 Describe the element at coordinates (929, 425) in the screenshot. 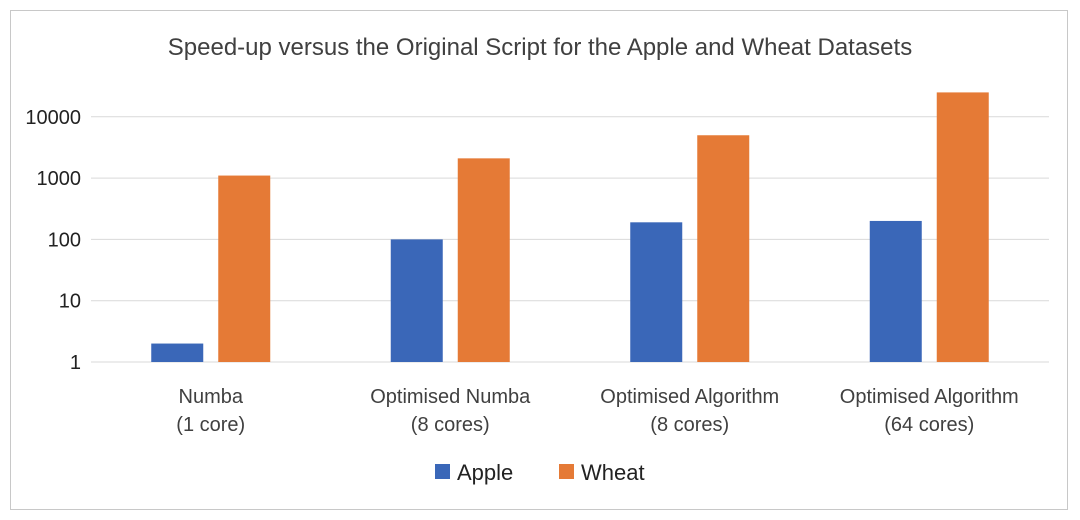

I see `x-tick-label: (64 cores)` at that location.